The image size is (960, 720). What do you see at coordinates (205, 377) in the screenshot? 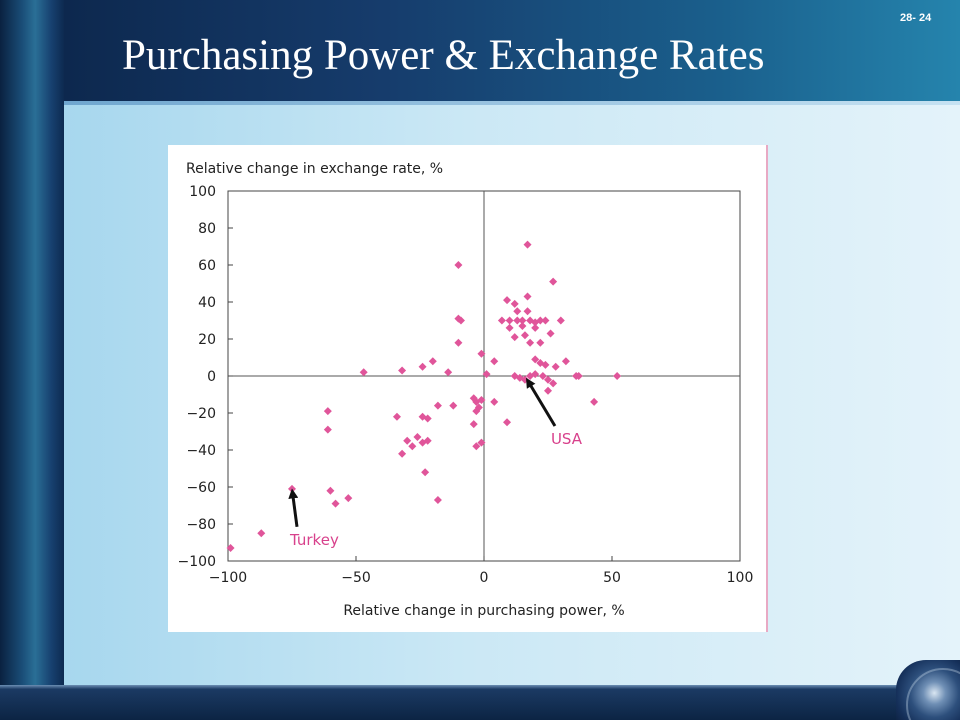
I see `y-tick-labels: 100 80 60 40 20 0 −20 −40 −60 −80 −100` at bounding box center [205, 377].